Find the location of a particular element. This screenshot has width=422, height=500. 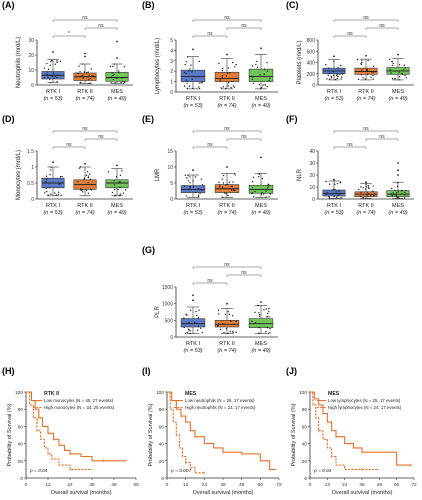

group-n-label: (n = 74) is located at coordinates (365, 99).